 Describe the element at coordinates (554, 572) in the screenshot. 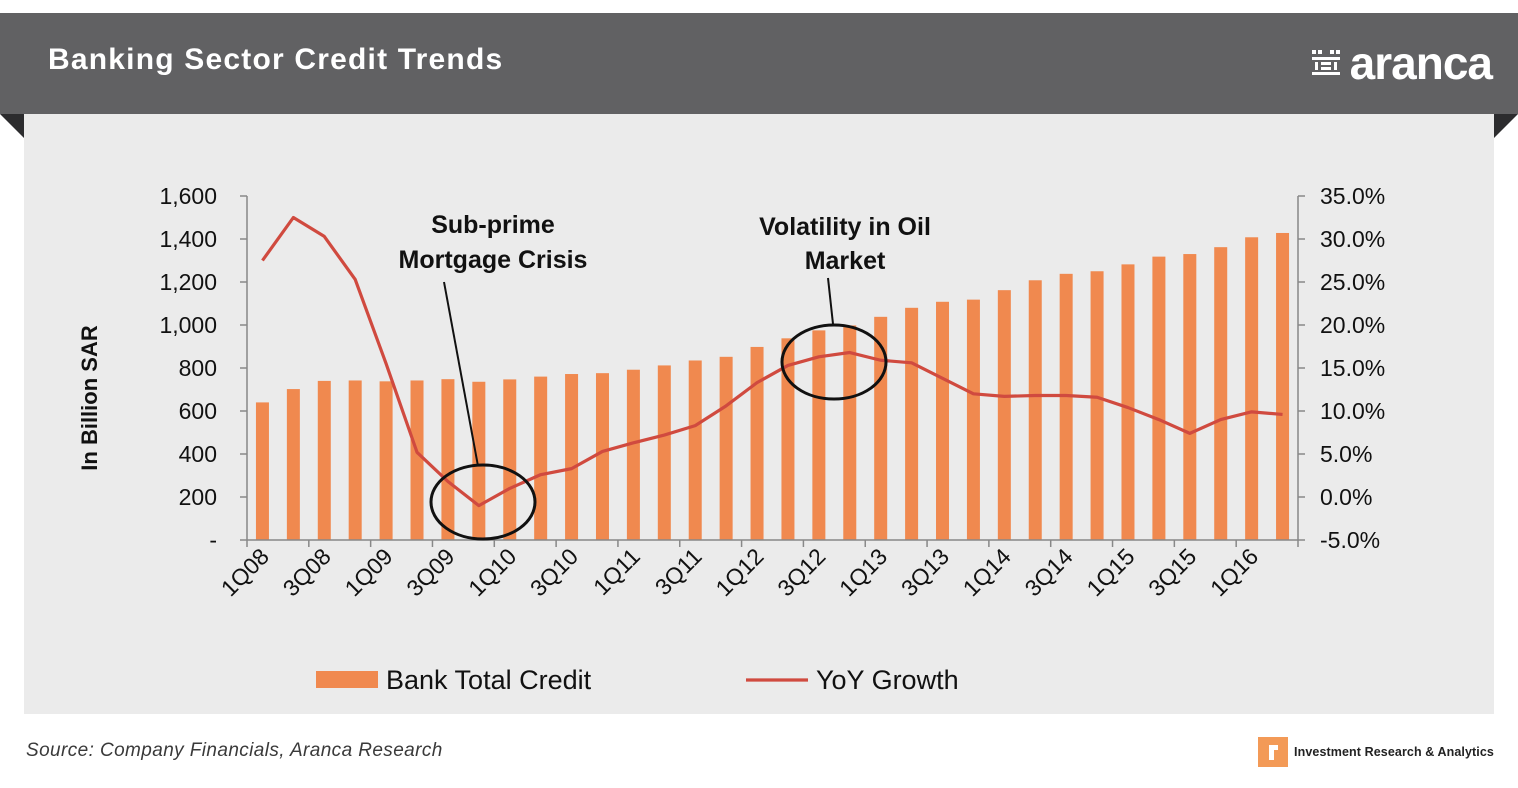

I see `x-tick-label: 3Q10` at that location.